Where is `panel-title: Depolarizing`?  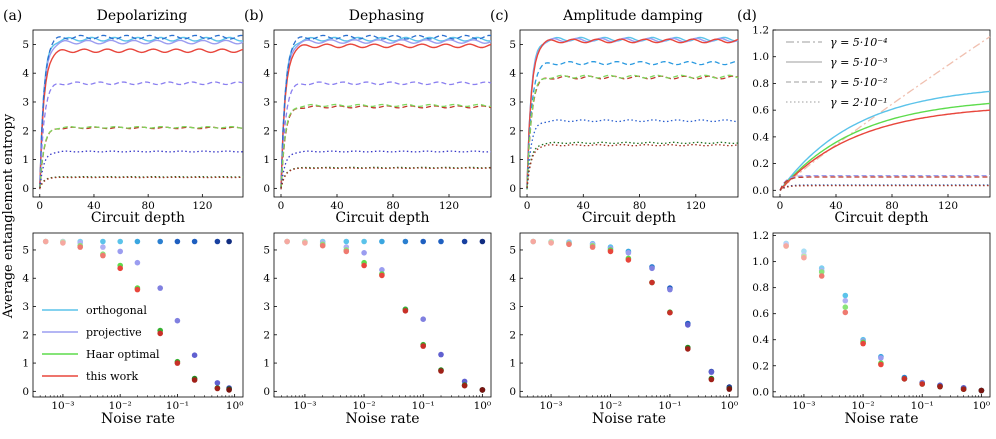
panel-title: Depolarizing is located at coordinates (142, 16).